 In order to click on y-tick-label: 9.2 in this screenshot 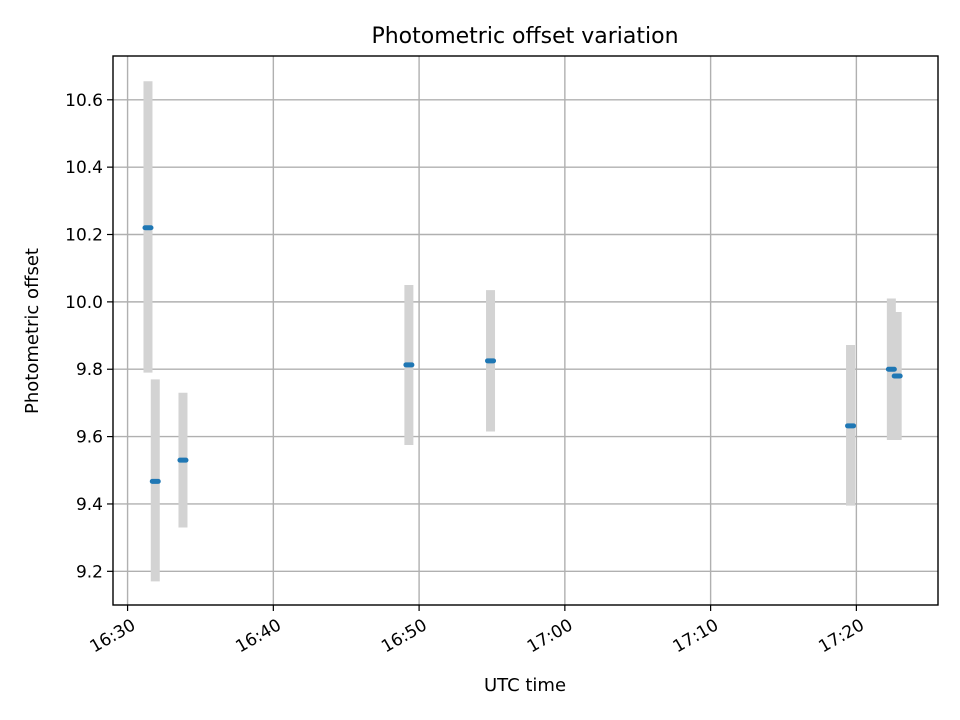, I will do `click(89, 572)`.